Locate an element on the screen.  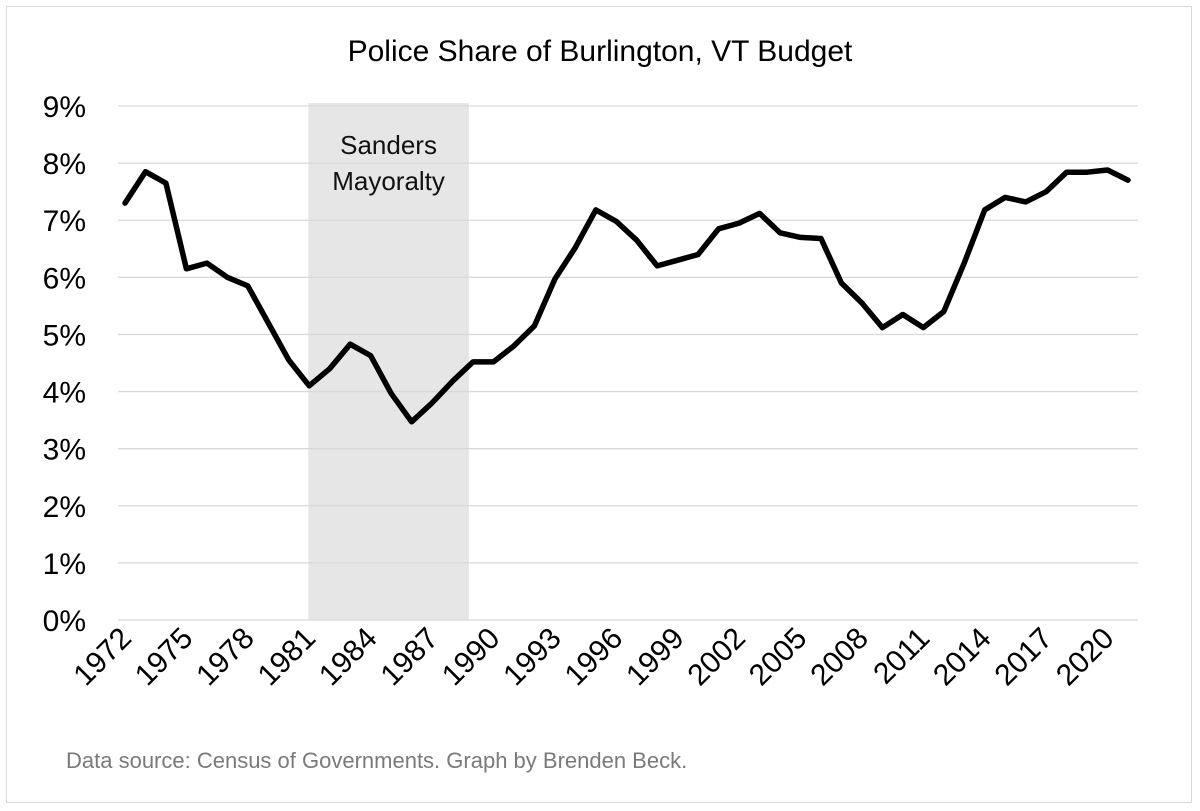
x-tick-label: 2014 is located at coordinates (962, 657).